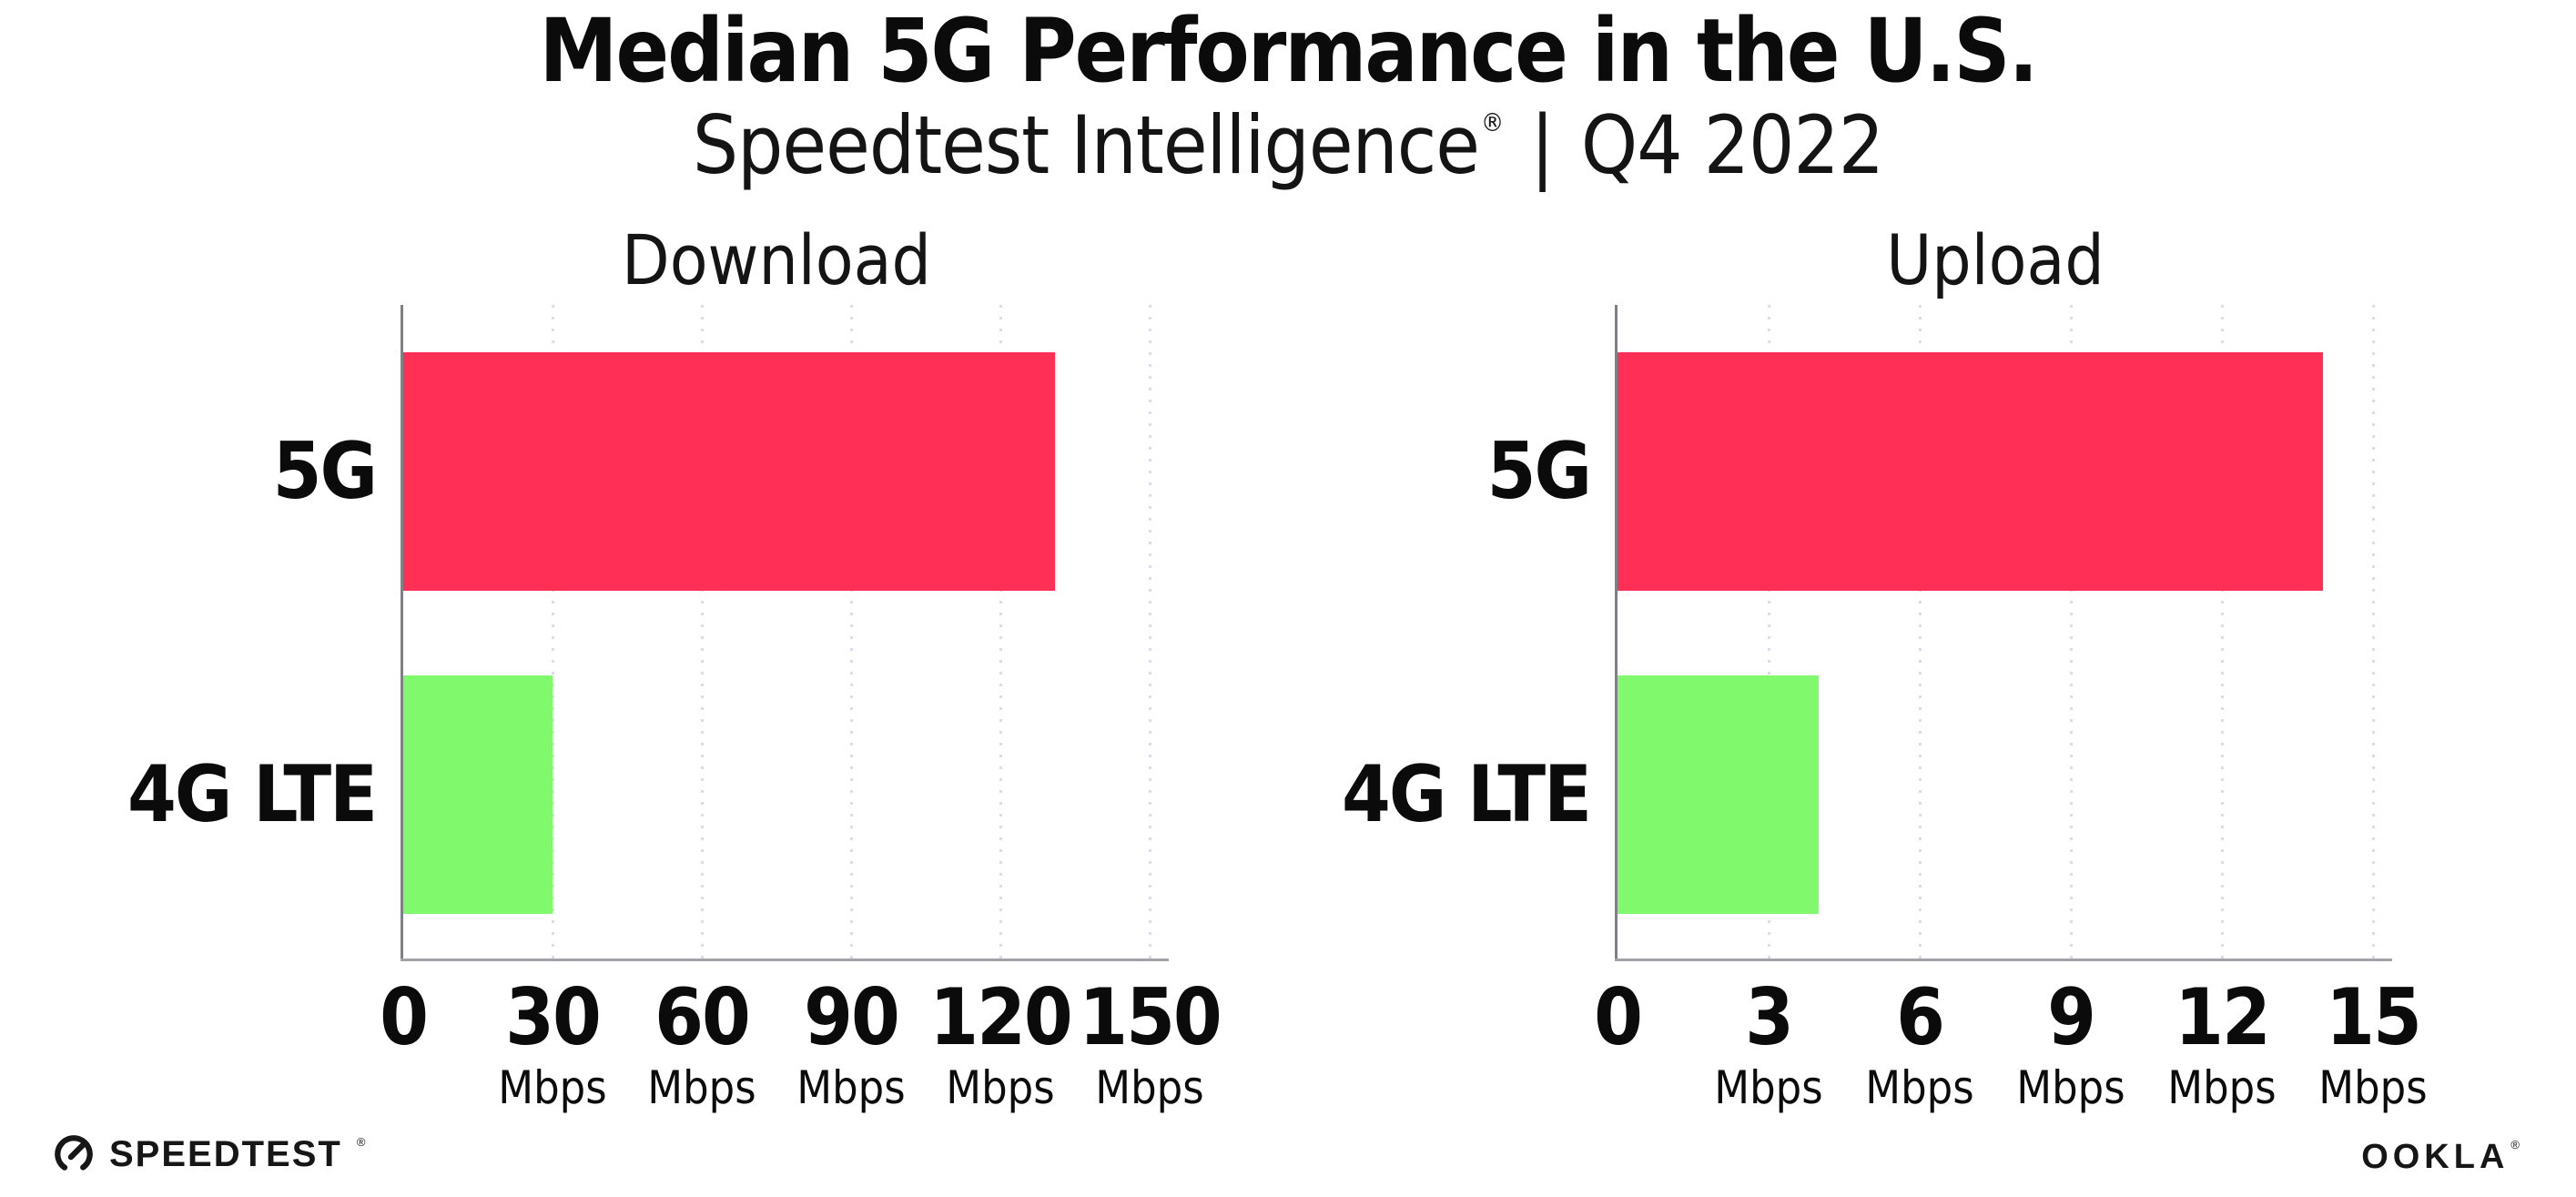 The height and width of the screenshot is (1197, 2576). Describe the element at coordinates (1001, 1018) in the screenshot. I see `x-tick-label-120: 120` at that location.